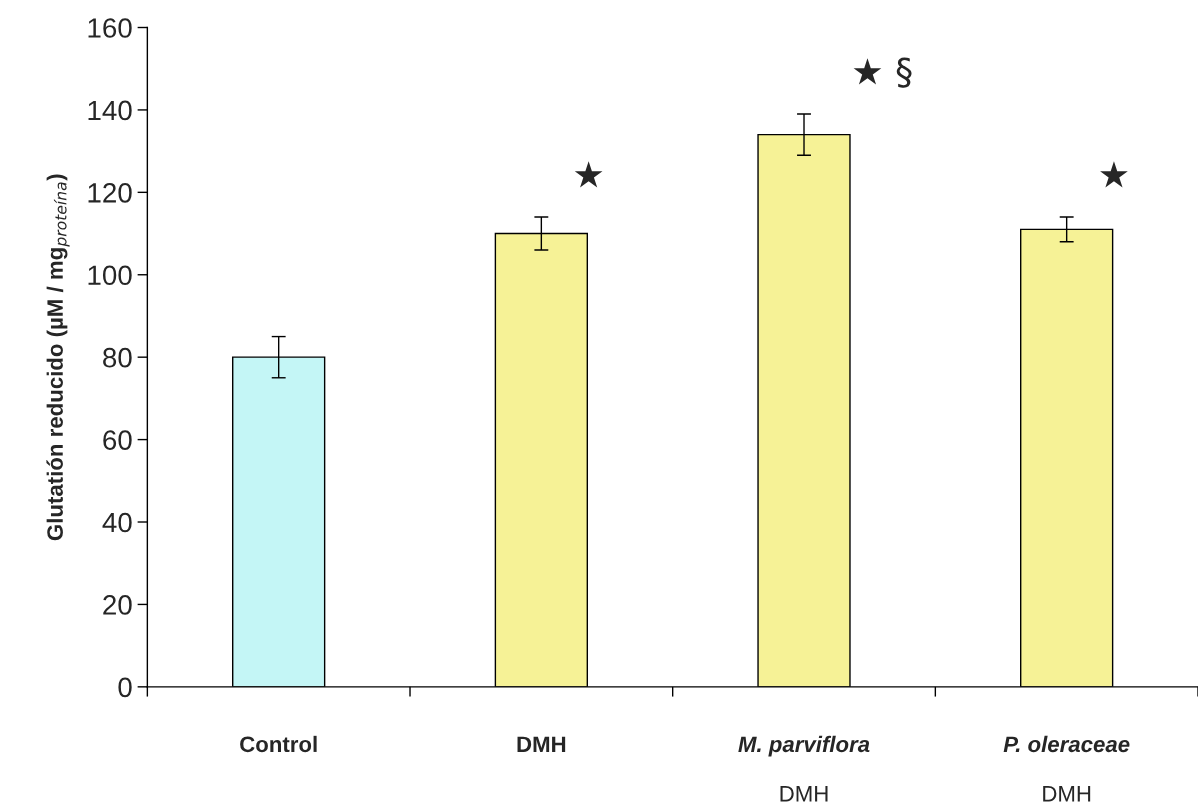 This screenshot has height=809, width=1198. I want to click on y-tick-label: 80, so click(117, 357).